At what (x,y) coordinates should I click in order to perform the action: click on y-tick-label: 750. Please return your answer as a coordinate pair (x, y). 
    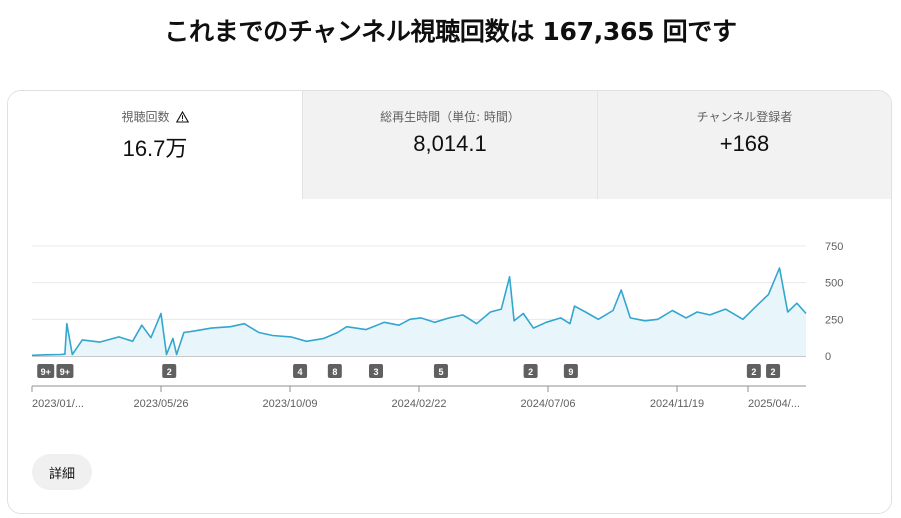
    Looking at the image, I should click on (834, 247).